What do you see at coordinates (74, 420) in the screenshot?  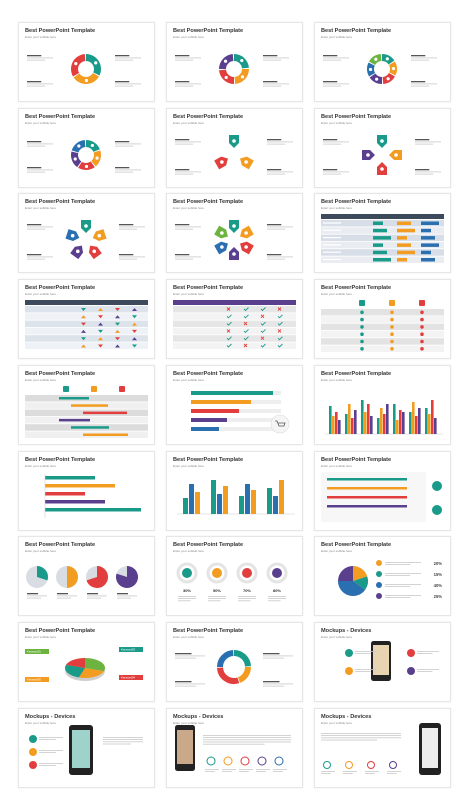 I see `gantt-bar` at bounding box center [74, 420].